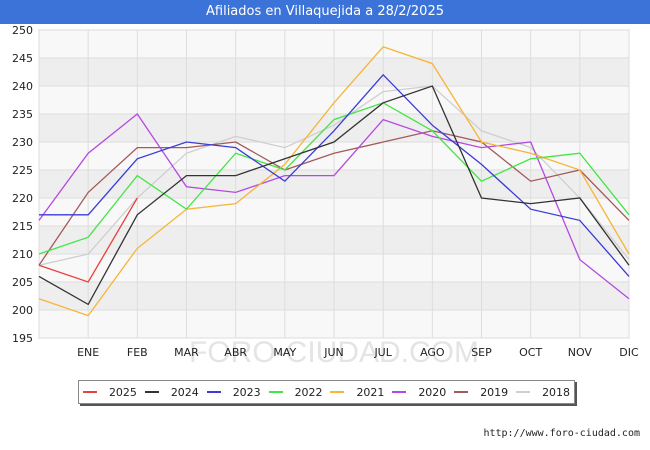 Image resolution: width=650 pixels, height=450 pixels. I want to click on legend-label: 2025, so click(122, 392).